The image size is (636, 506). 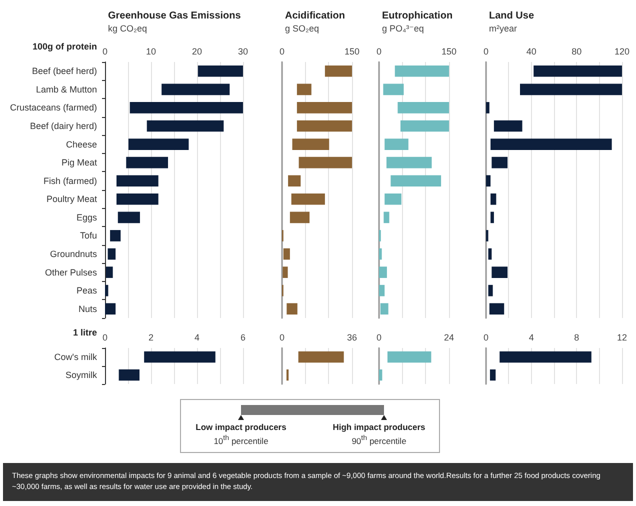 I want to click on x-tick-label: 8, so click(x=577, y=337).